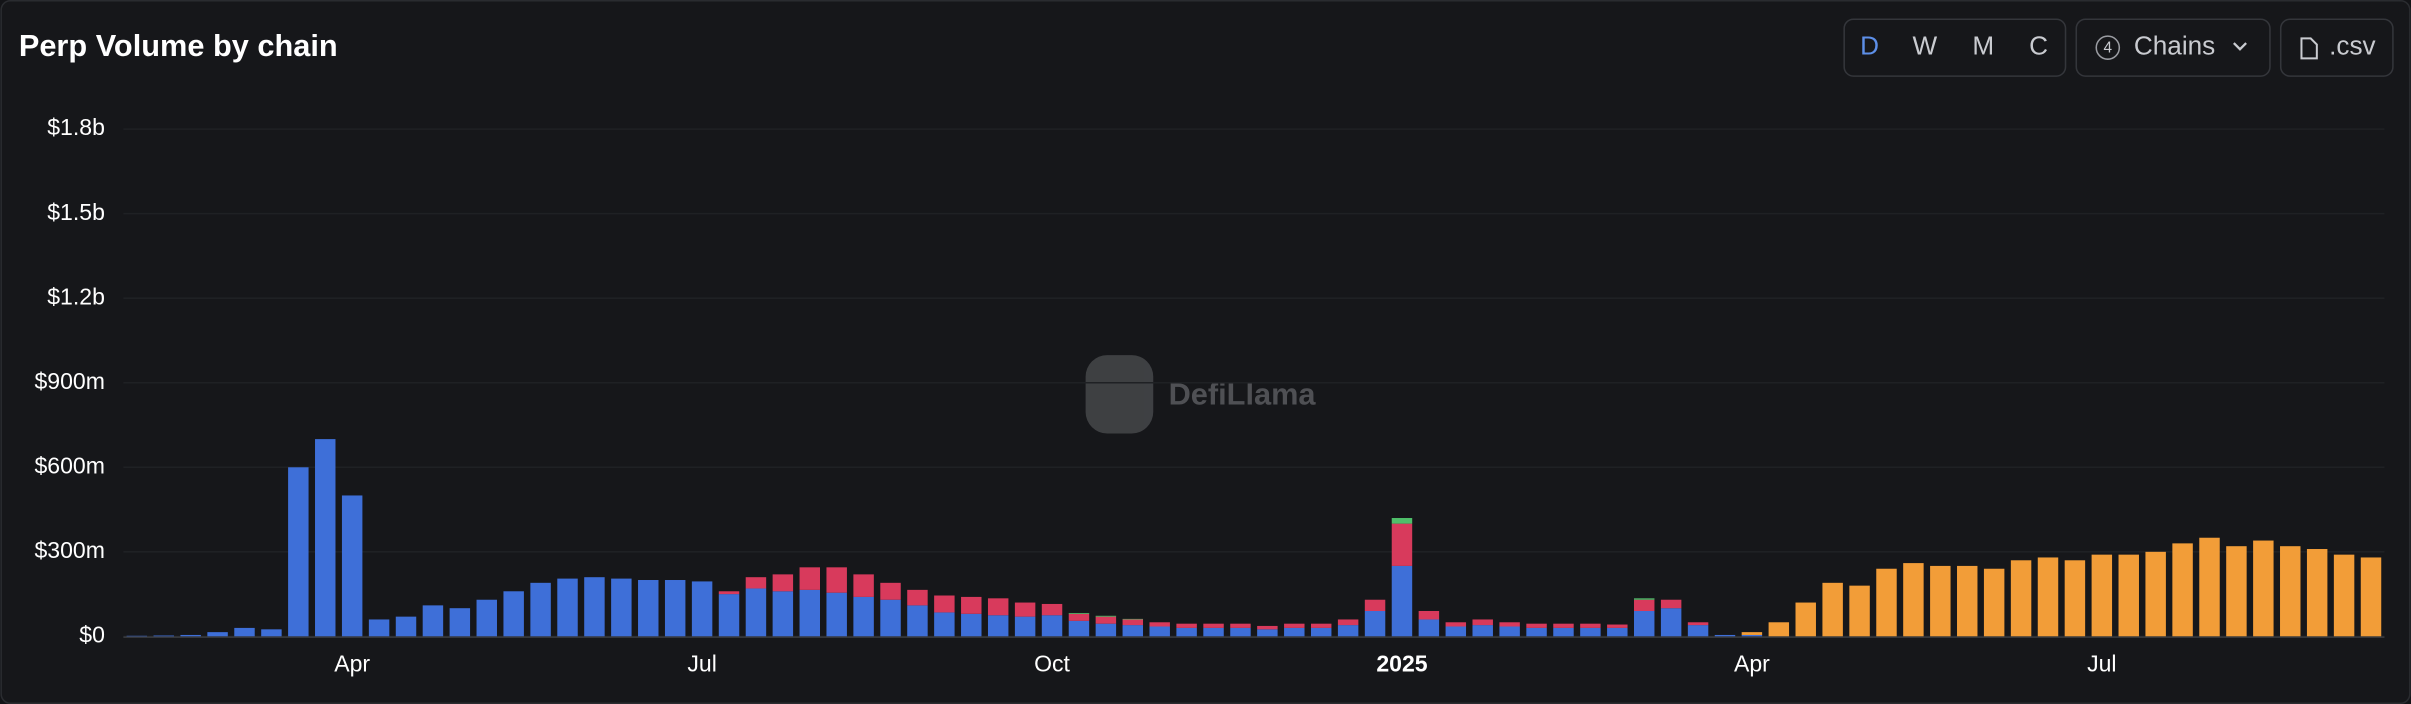 The height and width of the screenshot is (704, 2411). Describe the element at coordinates (2038, 46) in the screenshot. I see `interval-button: C` at that location.